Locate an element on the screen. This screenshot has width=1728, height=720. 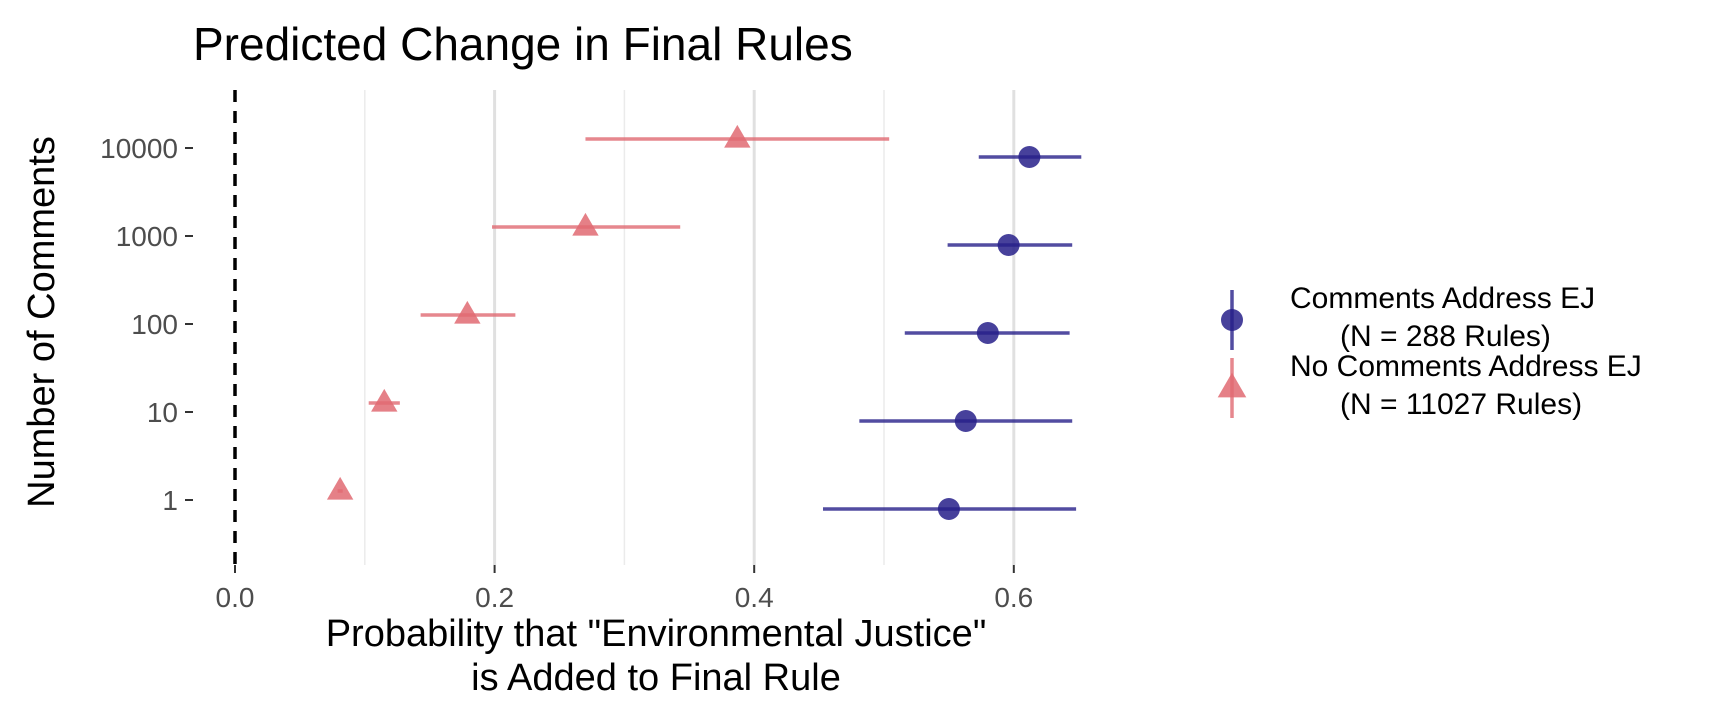
chart-title: Predicted Change in Final Rules is located at coordinates (523, 44).